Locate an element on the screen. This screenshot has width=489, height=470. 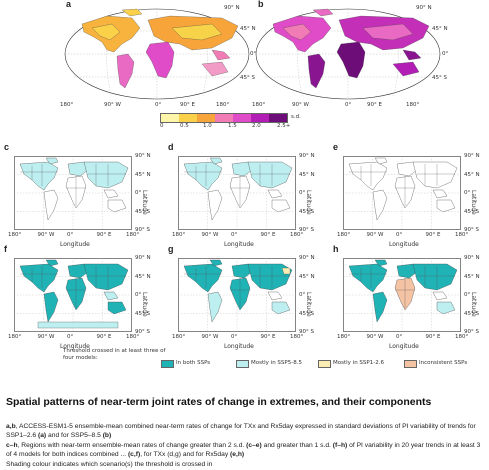
lon-tick-c: 0° is located at coordinates (70, 235).